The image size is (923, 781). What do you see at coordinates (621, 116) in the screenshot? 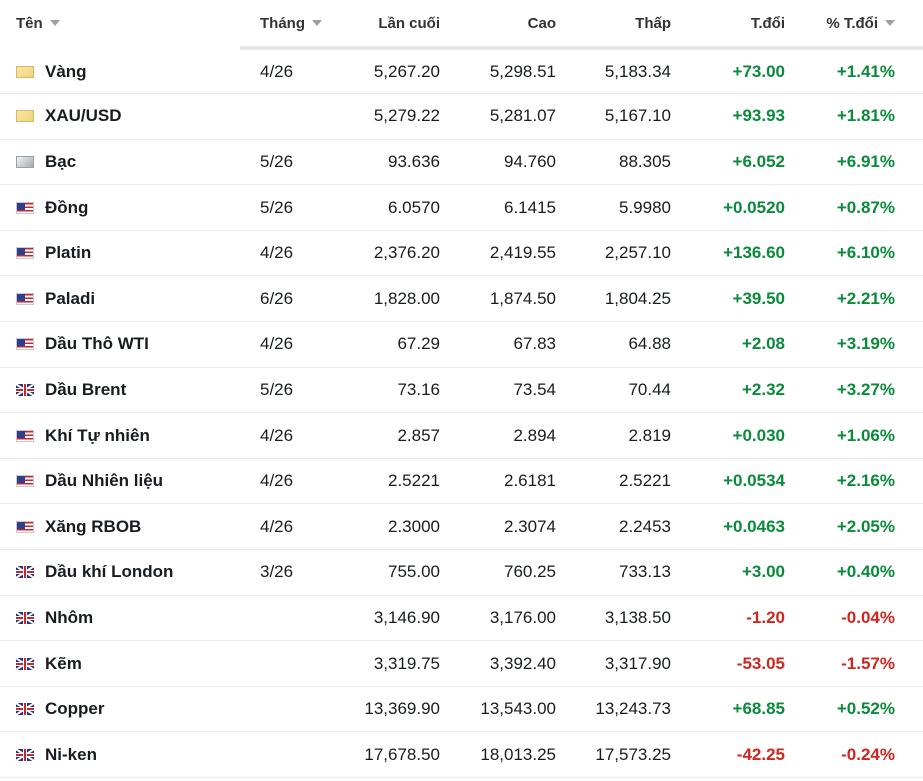
I see `low-price-cell: 5,167.10` at bounding box center [621, 116].